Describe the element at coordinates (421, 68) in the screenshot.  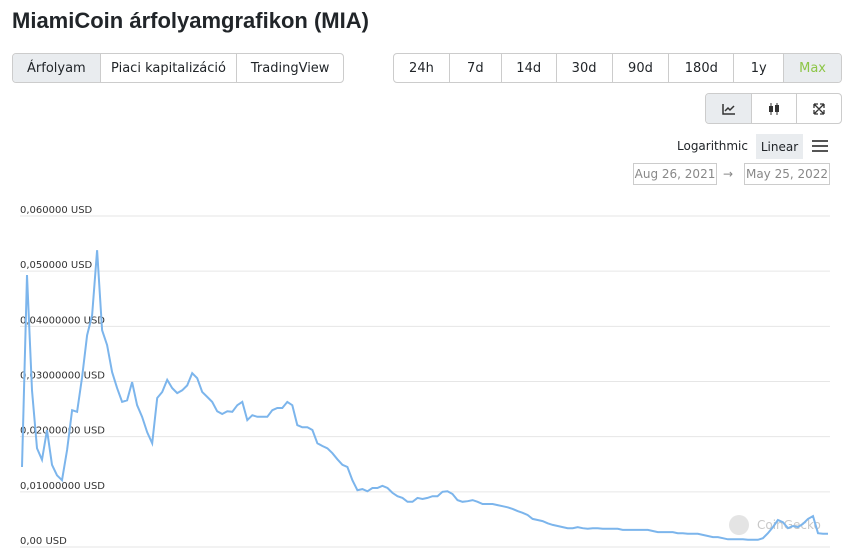
I see `range-button: 24h` at that location.